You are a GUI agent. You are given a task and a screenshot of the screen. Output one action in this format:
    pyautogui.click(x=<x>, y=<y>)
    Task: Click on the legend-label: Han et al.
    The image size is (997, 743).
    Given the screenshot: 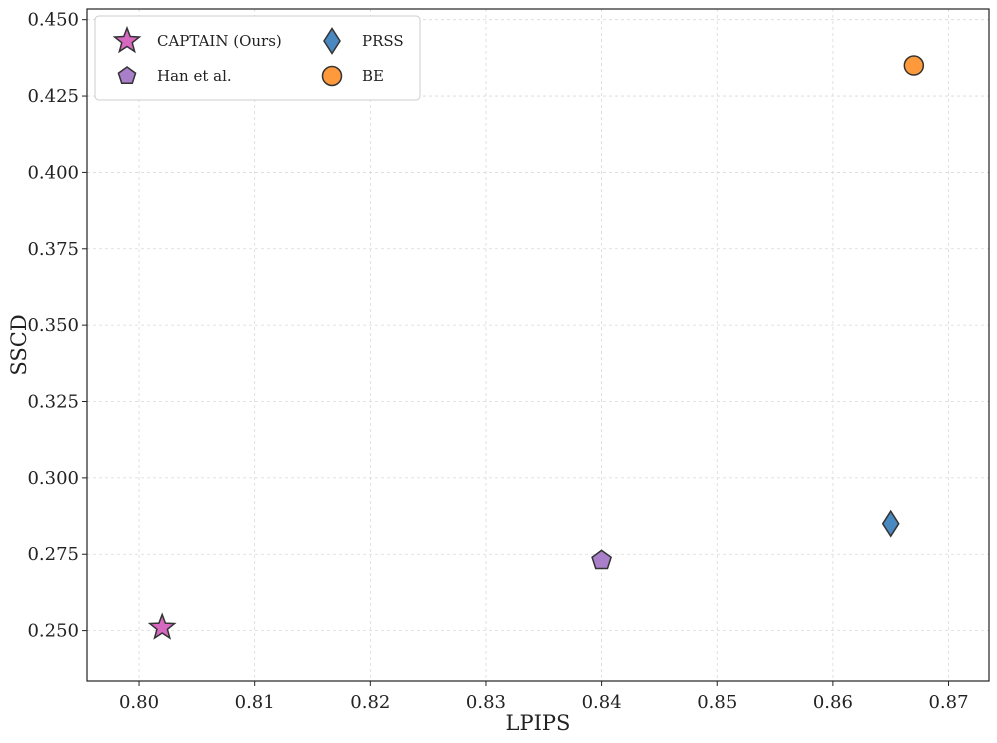 What is the action you would take?
    pyautogui.click(x=194, y=76)
    